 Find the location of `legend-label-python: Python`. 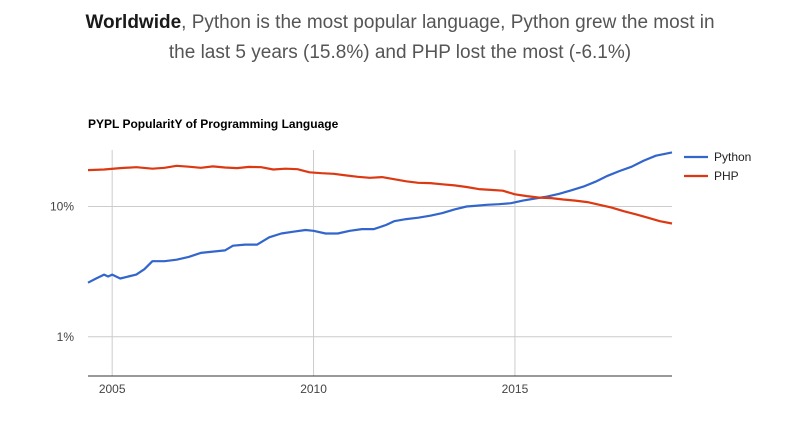

legend-label-python: Python is located at coordinates (732, 157).